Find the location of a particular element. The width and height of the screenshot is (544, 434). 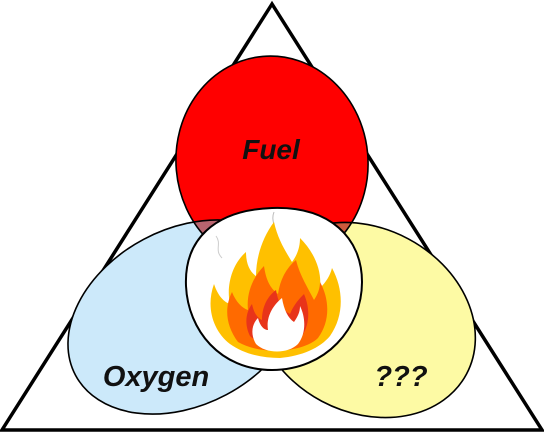

unknown-label: ??? is located at coordinates (400, 377).